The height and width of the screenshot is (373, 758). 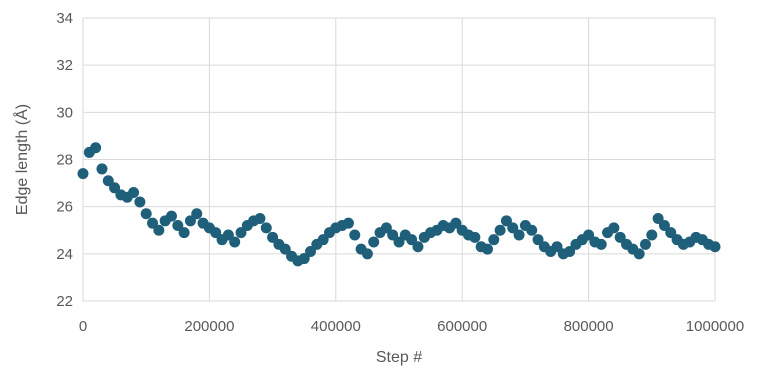 What do you see at coordinates (715, 326) in the screenshot?
I see `x-tick-label: 1000000` at bounding box center [715, 326].